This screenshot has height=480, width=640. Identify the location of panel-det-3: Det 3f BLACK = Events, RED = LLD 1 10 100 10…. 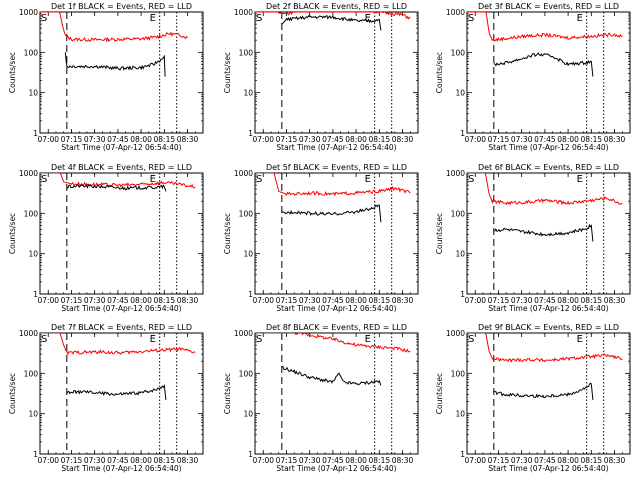
(533, 77).